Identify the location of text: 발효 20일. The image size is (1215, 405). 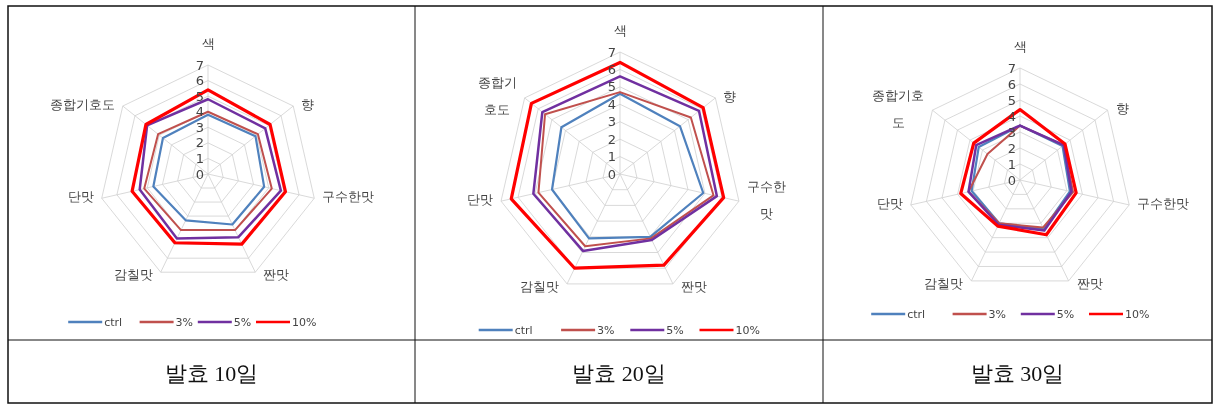
(619, 373).